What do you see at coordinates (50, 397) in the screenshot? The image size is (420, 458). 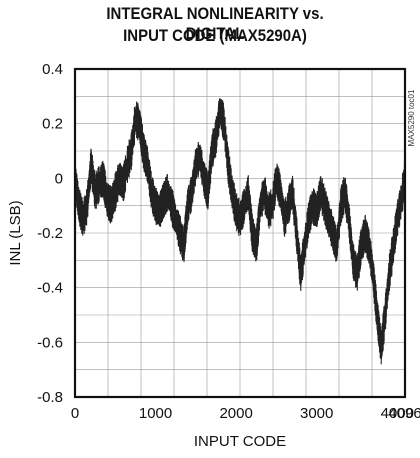 I see `y-tick-label: -0.8` at bounding box center [50, 397].